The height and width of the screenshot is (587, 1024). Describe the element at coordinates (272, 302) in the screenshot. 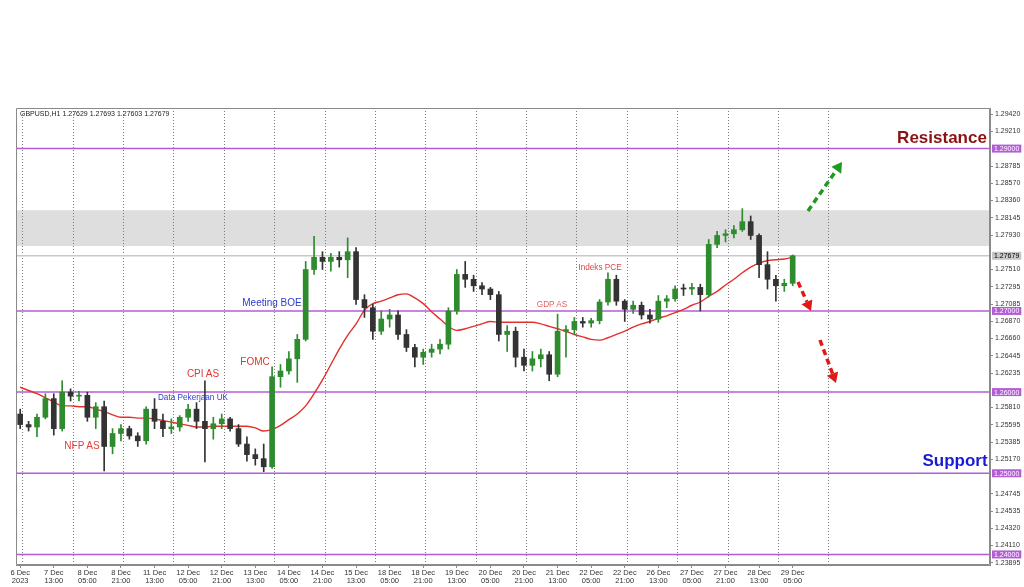

I see `annotation: Meeting BOE` at that location.